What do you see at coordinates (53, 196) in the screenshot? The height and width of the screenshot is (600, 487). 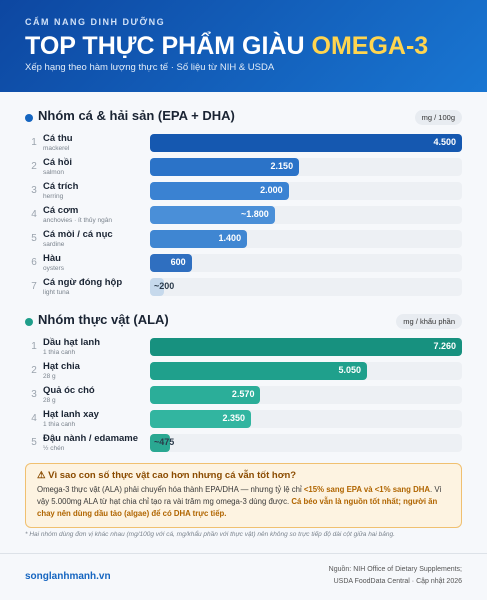 I see `item-note: herring` at bounding box center [53, 196].